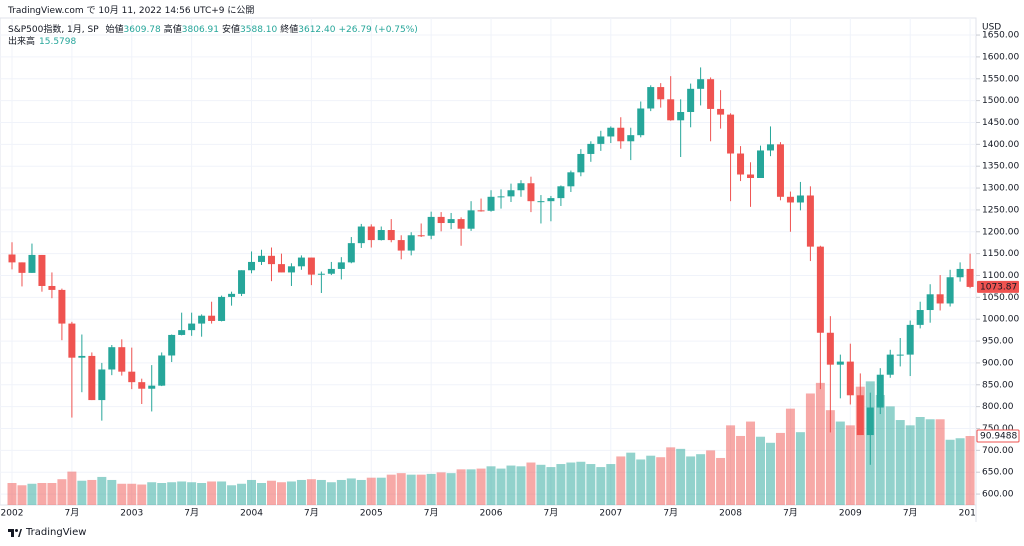  What do you see at coordinates (142, 30) in the screenshot?
I see `field-value: 3609.78` at bounding box center [142, 30].